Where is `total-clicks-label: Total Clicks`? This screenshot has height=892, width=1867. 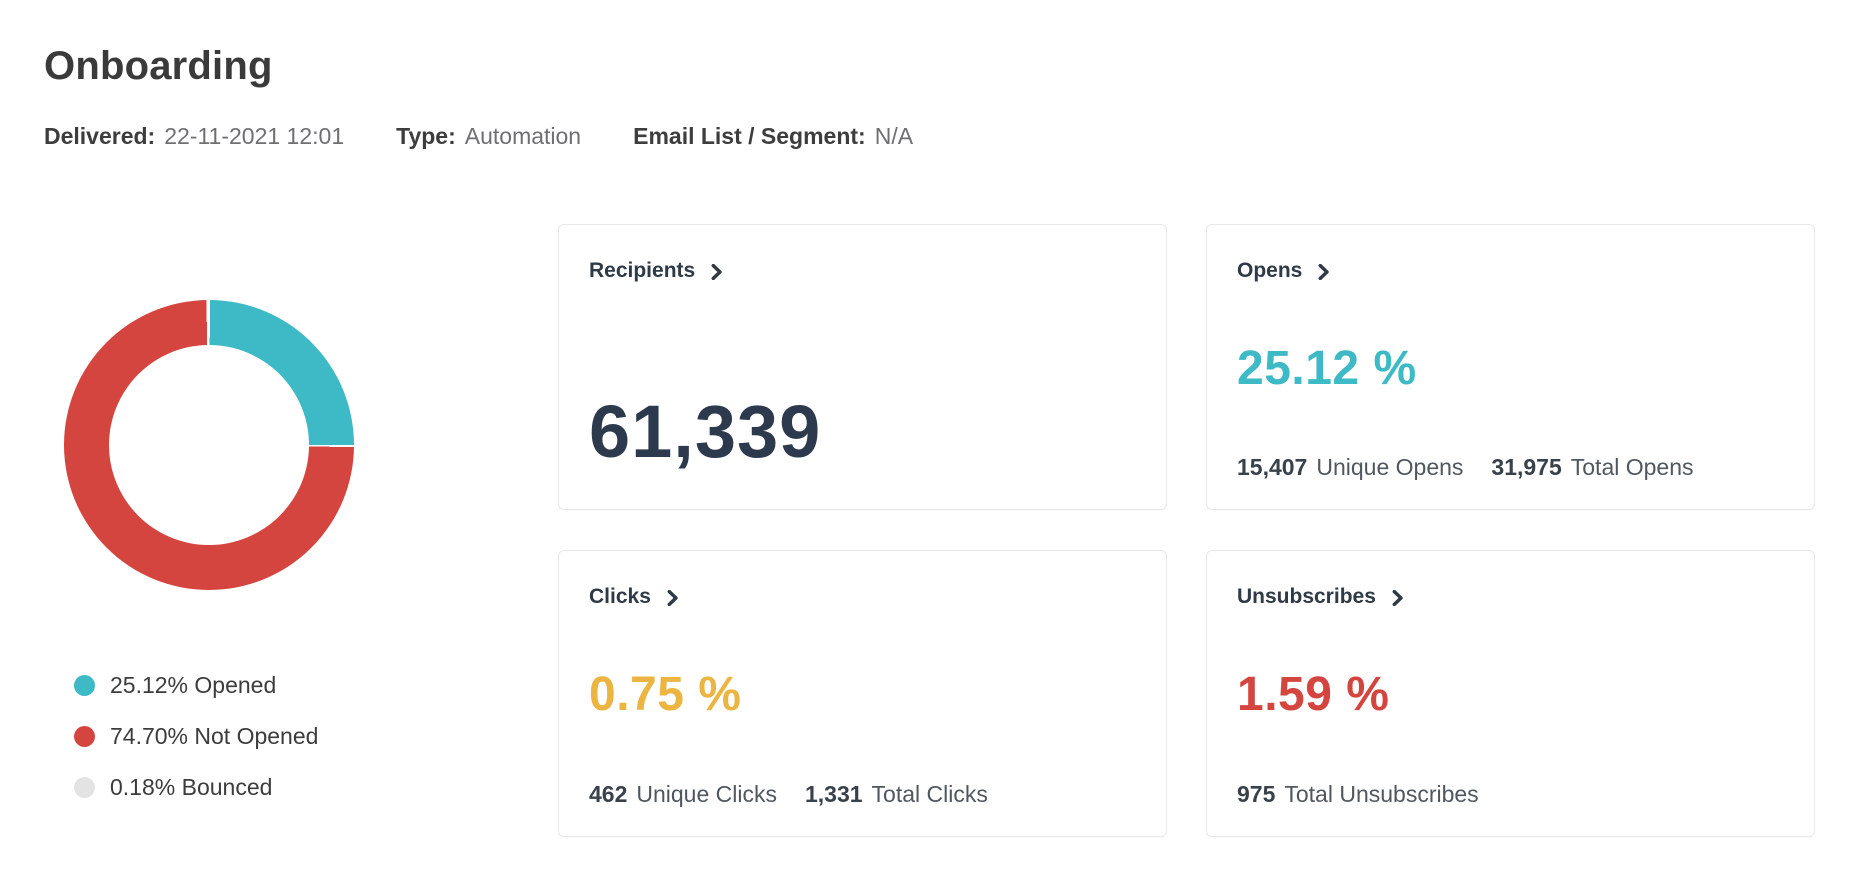
total-clicks-label: Total Clicks is located at coordinates (929, 794).